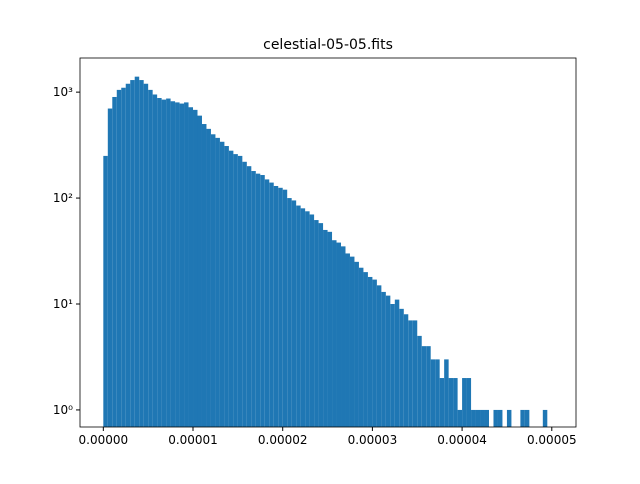 The height and width of the screenshot is (484, 640). Describe the element at coordinates (63, 304) in the screenshot. I see `y-tick-label: 10¹` at that location.